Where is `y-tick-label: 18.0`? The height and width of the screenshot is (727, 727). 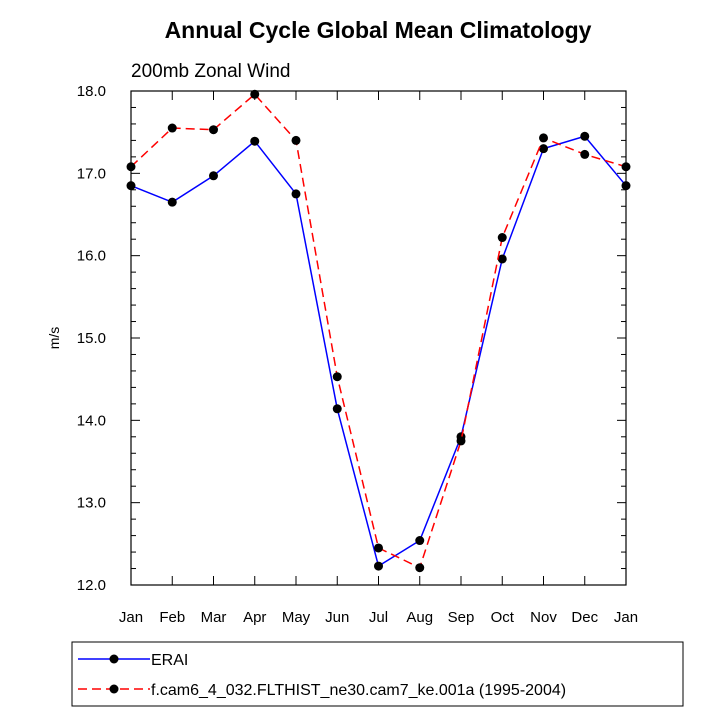
y-tick-label: 18.0 is located at coordinates (91, 91).